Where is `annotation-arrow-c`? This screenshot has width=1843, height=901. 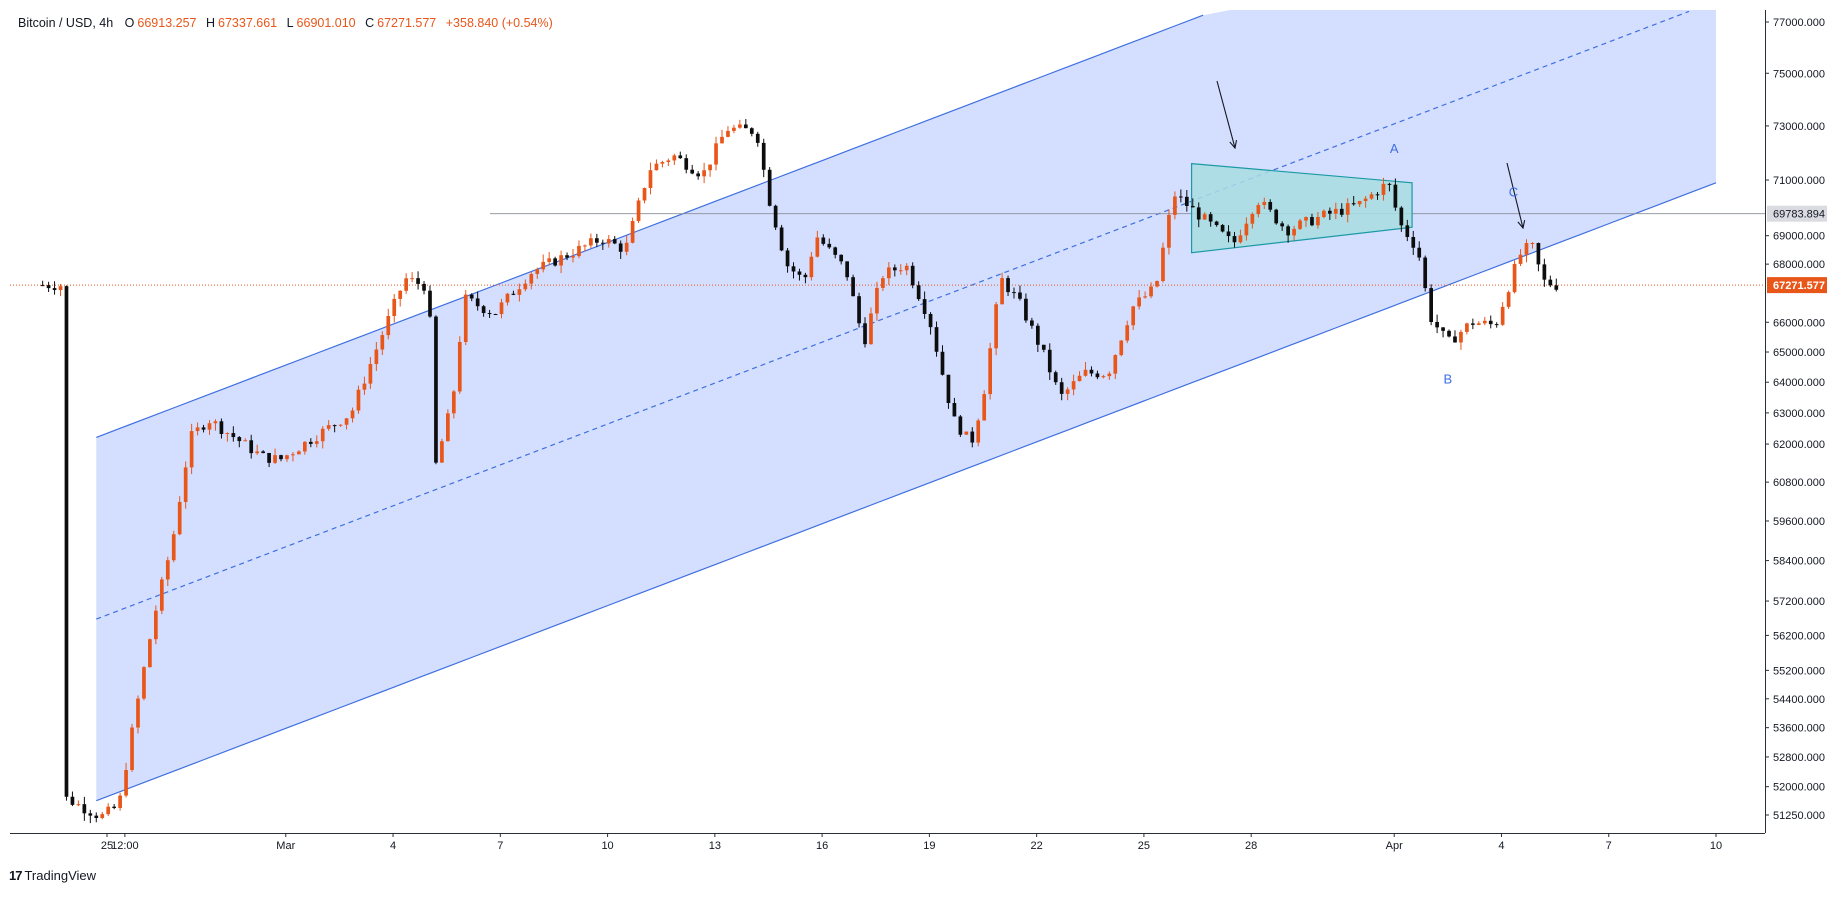 annotation-arrow-c is located at coordinates (1515, 195).